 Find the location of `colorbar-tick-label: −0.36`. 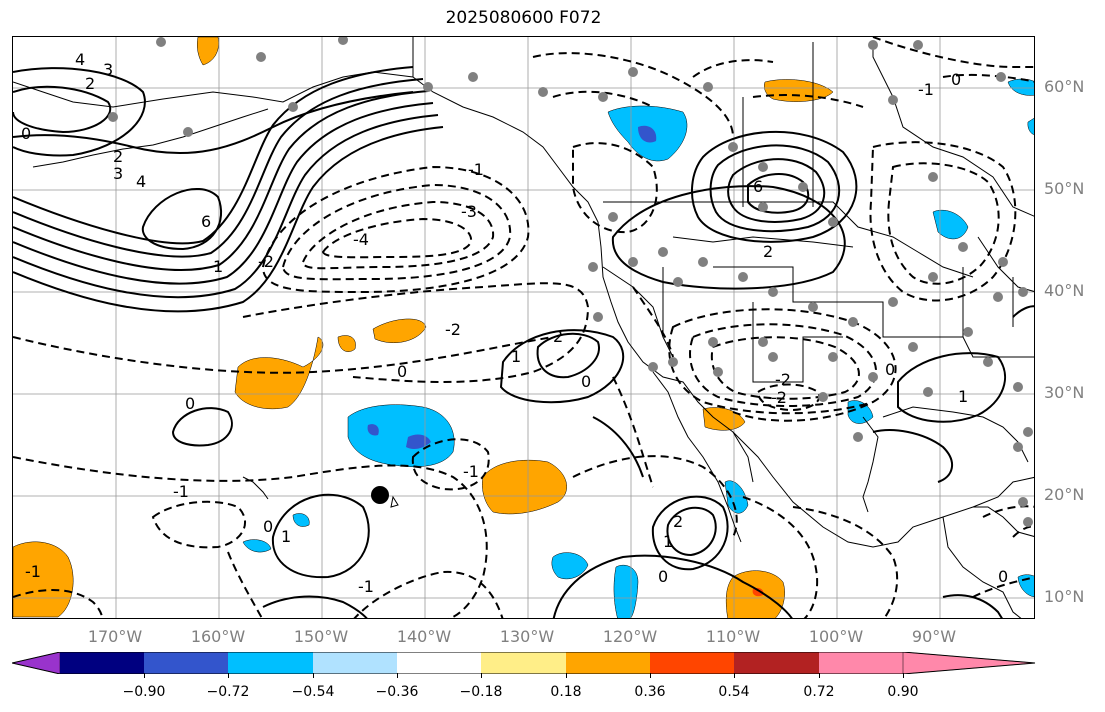

colorbar-tick-label: −0.36 is located at coordinates (397, 692).